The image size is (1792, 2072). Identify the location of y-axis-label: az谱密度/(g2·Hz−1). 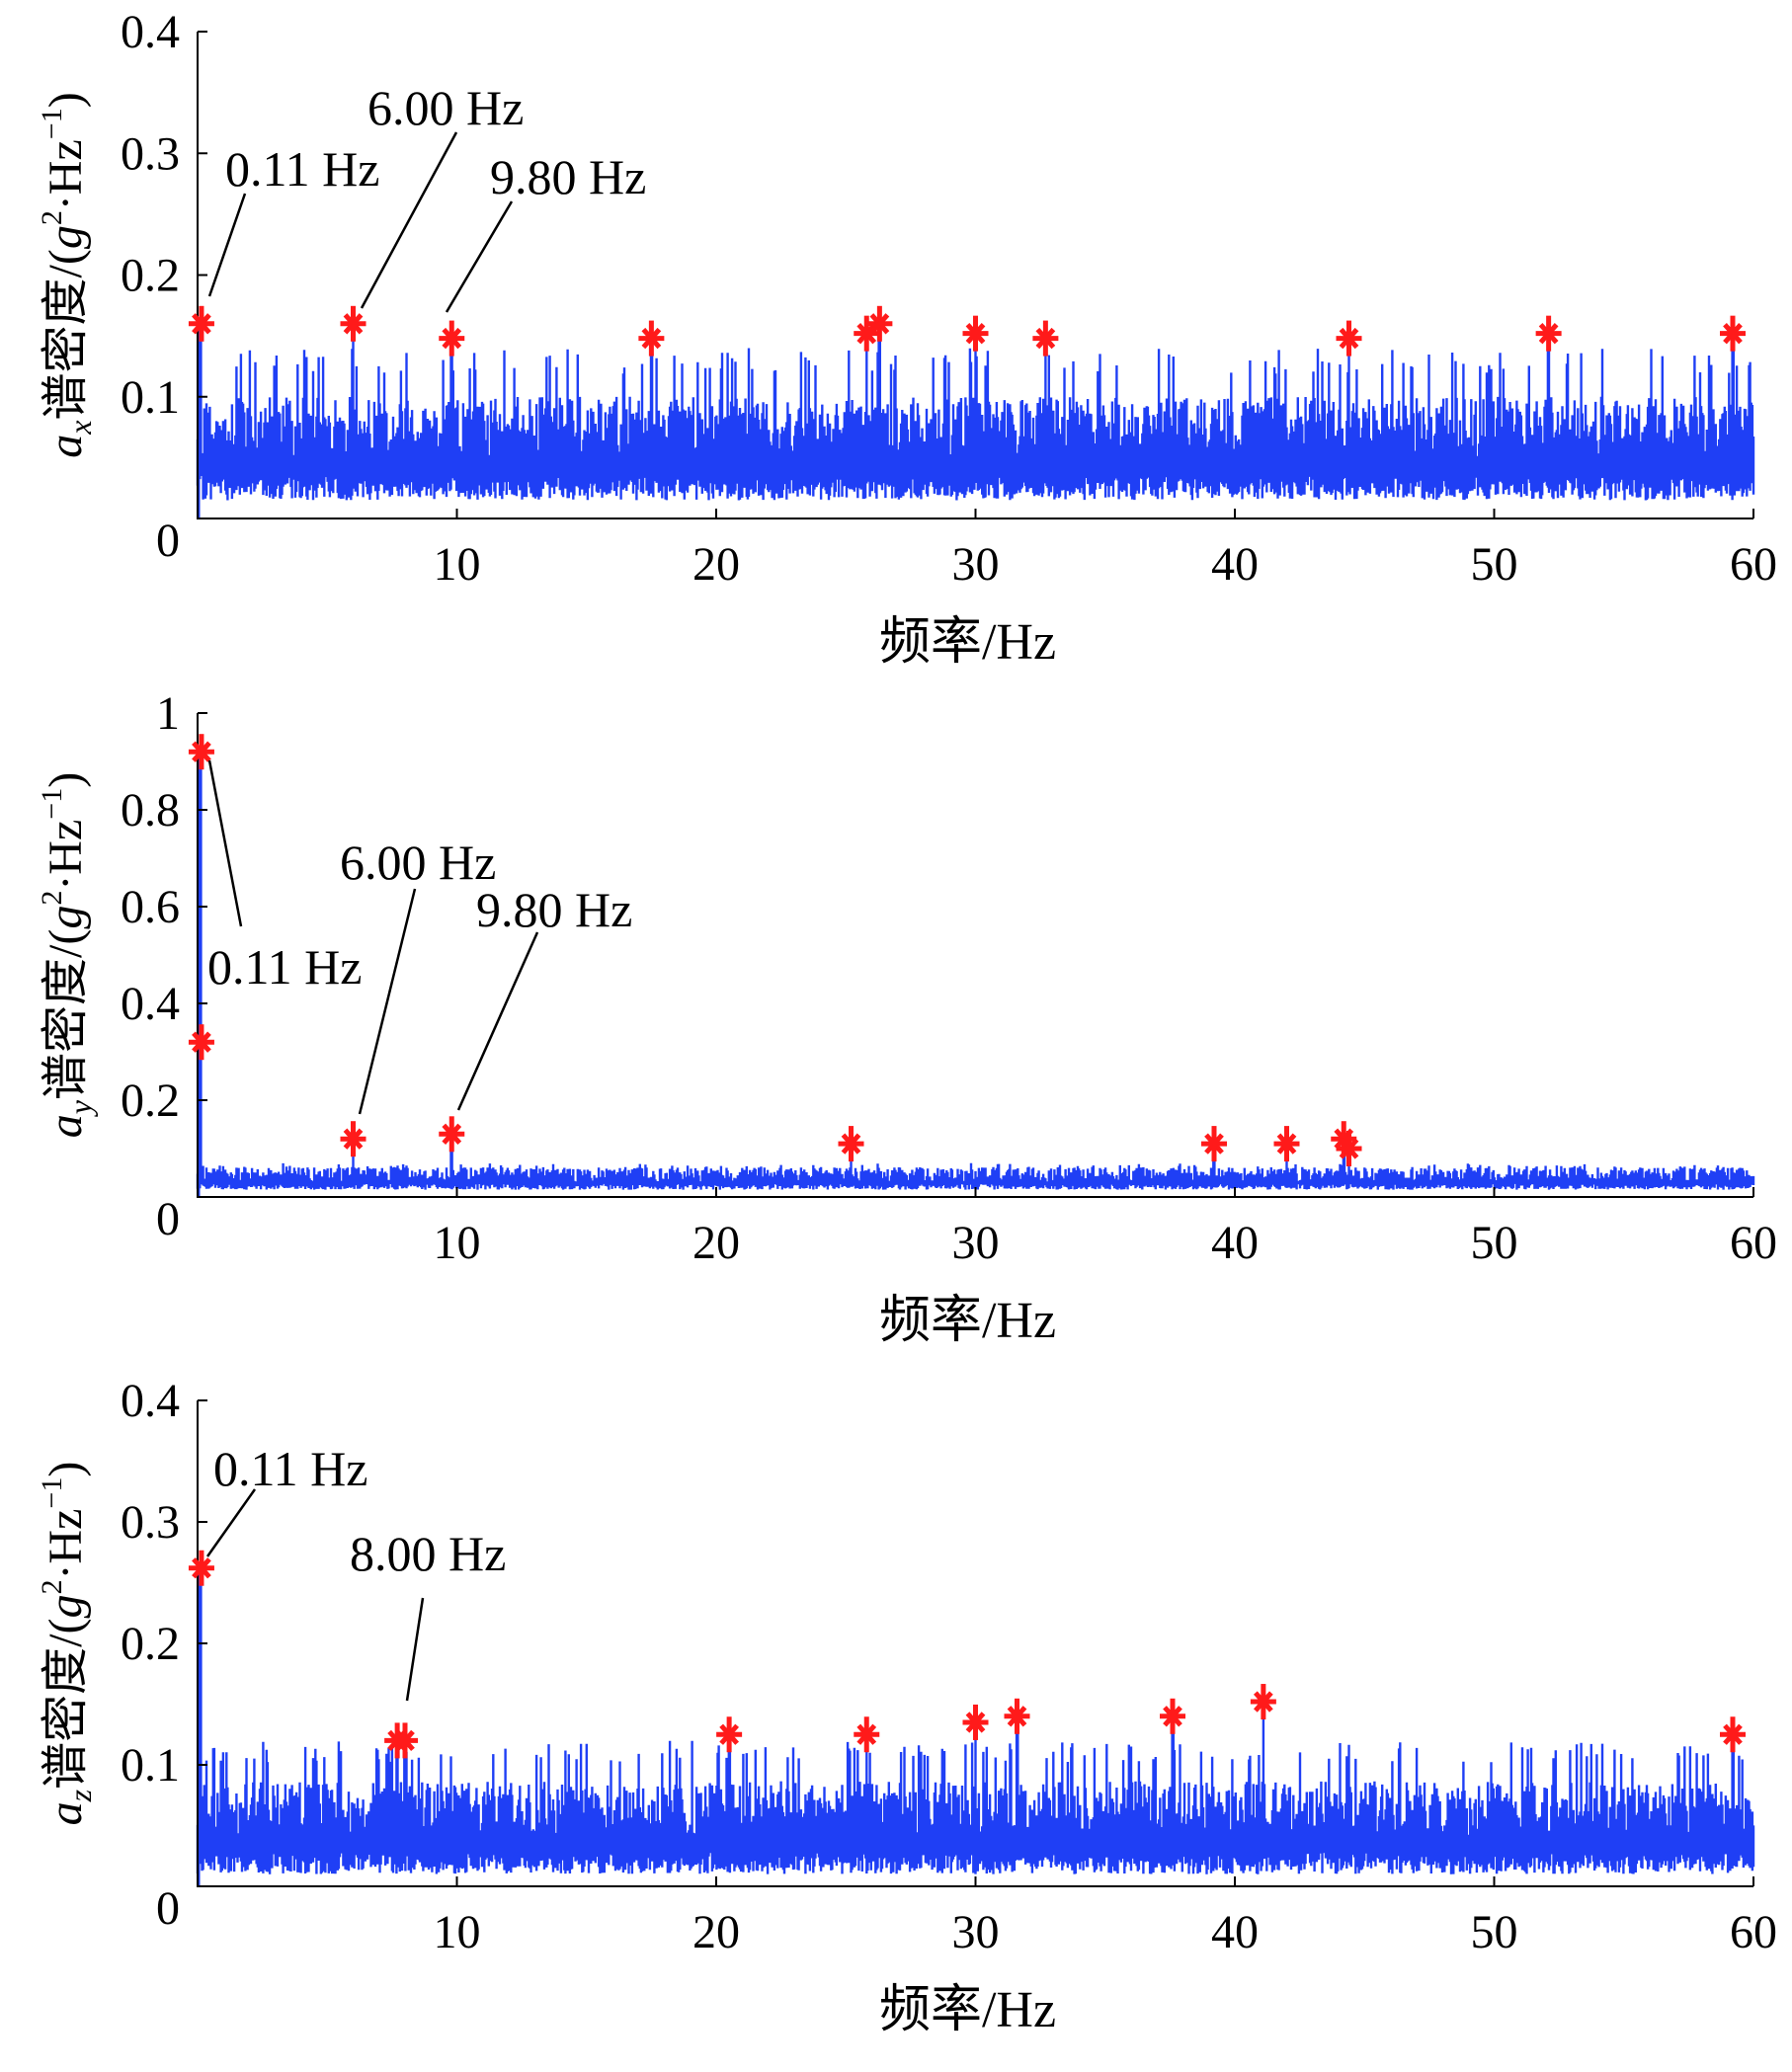
(67, 1644).